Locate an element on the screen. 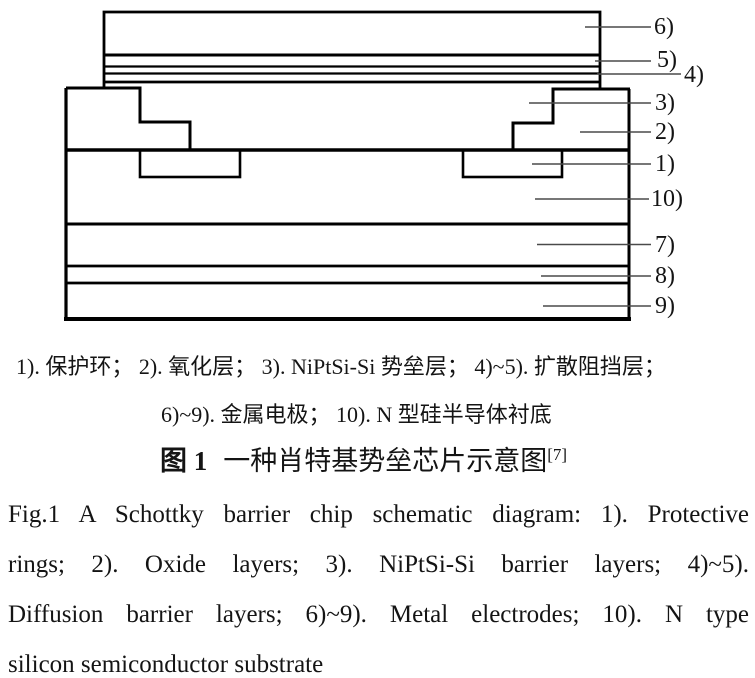  figure-title-zh: 图 1 一种肖特基势垒芯片示意图[7] is located at coordinates (363, 458).